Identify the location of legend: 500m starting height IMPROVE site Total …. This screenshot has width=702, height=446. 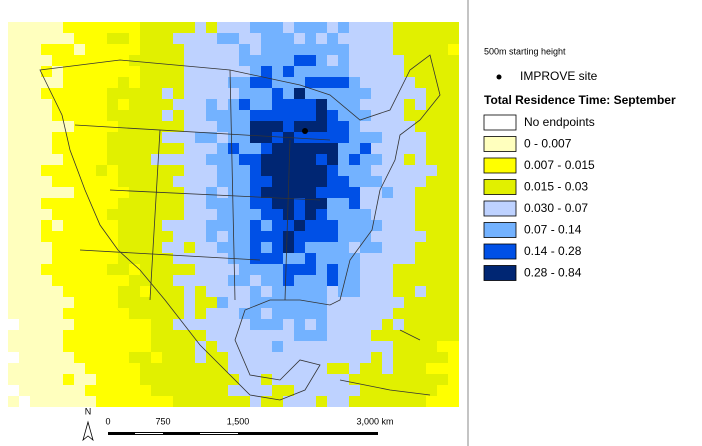
(579, 163).